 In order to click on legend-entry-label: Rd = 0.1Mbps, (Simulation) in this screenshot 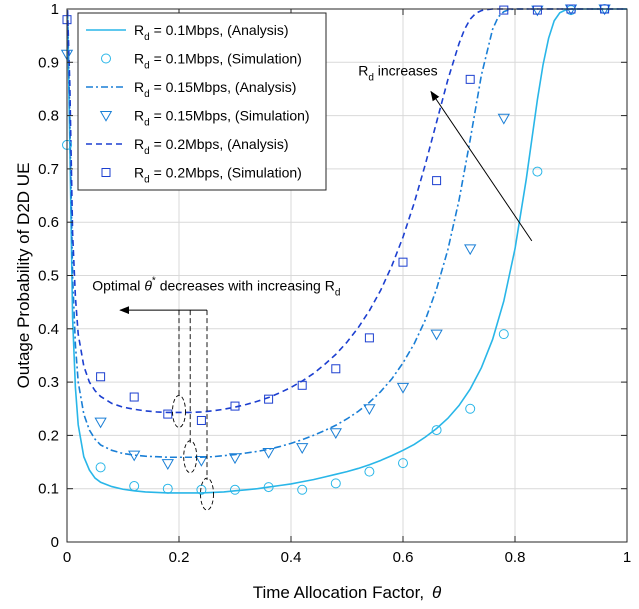, I will do `click(218, 61)`.